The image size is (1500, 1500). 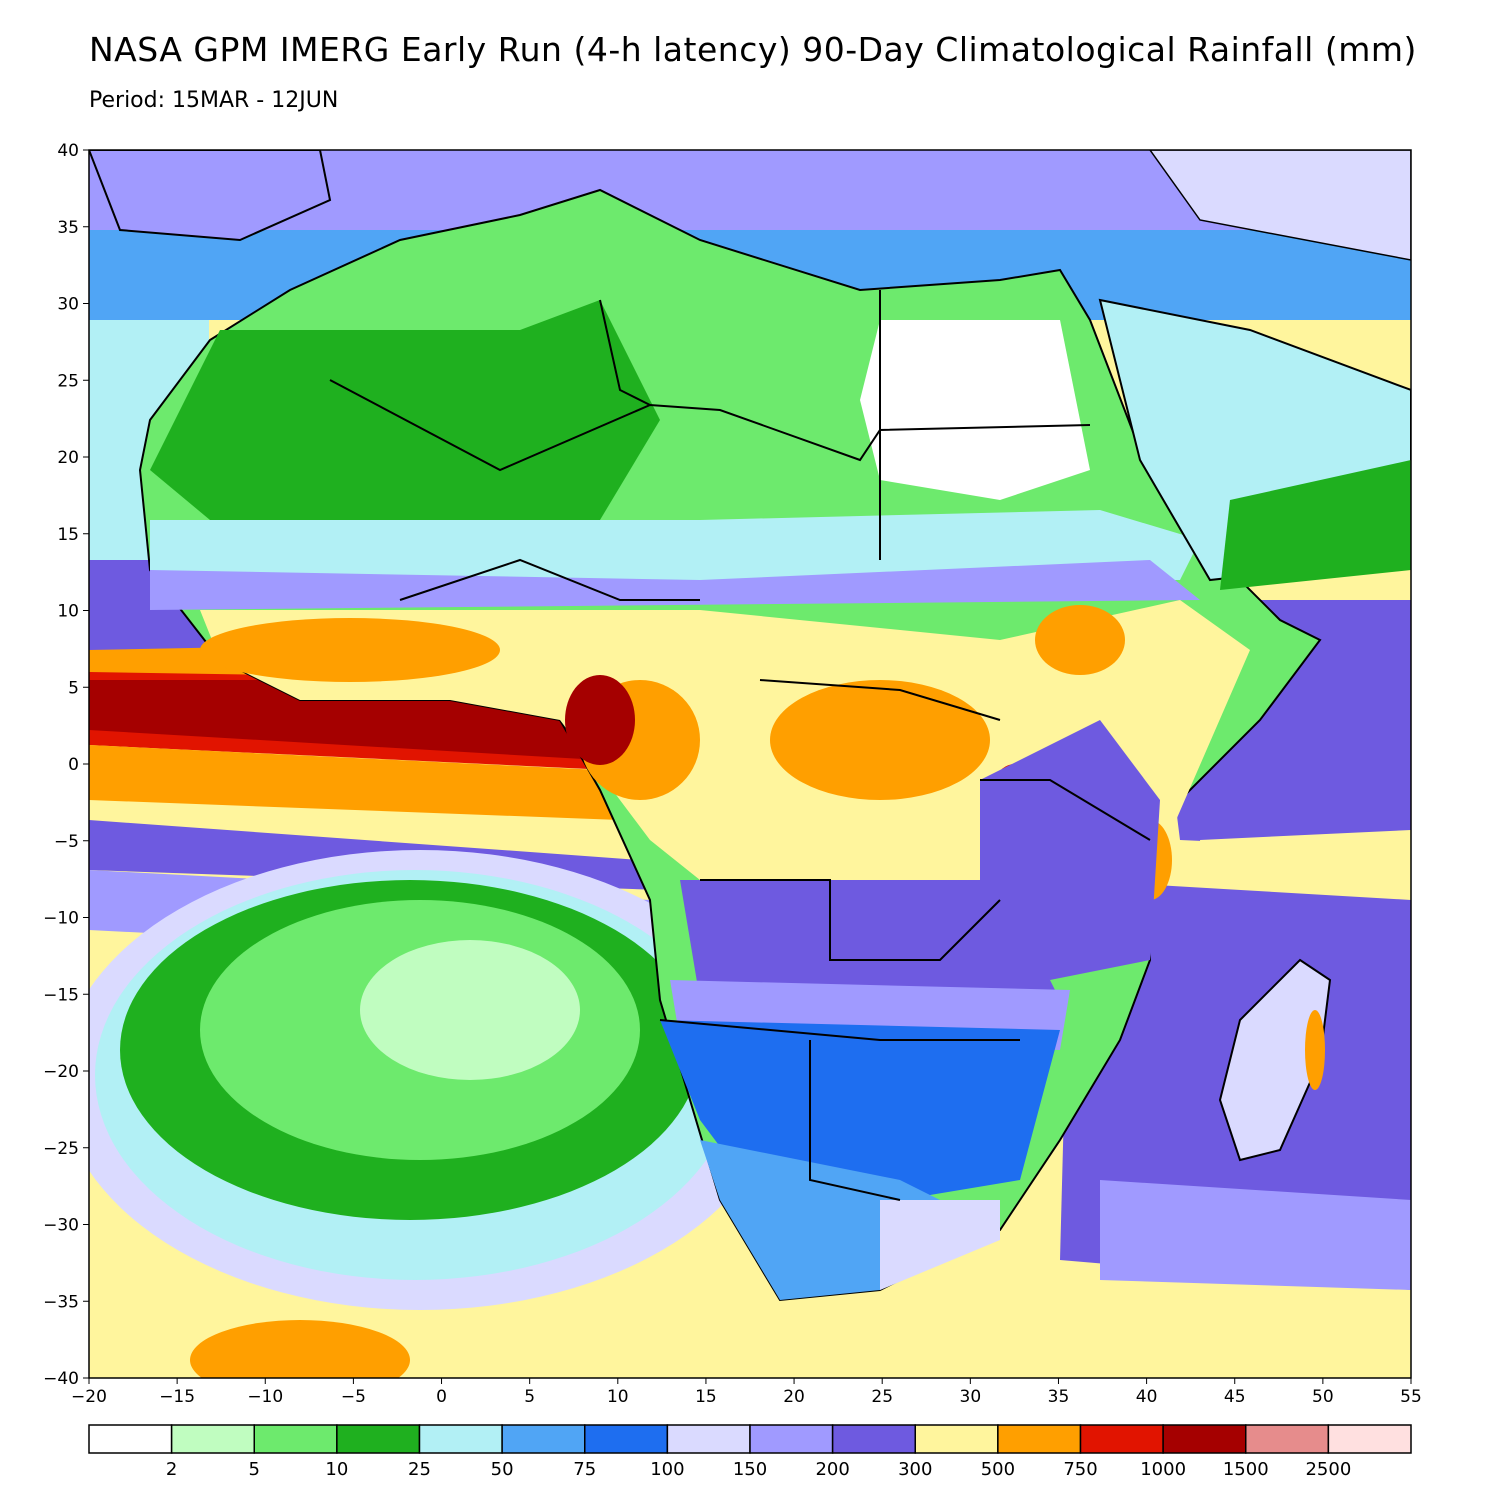 I want to click on colorbar: 2 5 10 25 50 75 100 150 200 300 500 750 1000 1500 2500, so click(x=750, y=1452).